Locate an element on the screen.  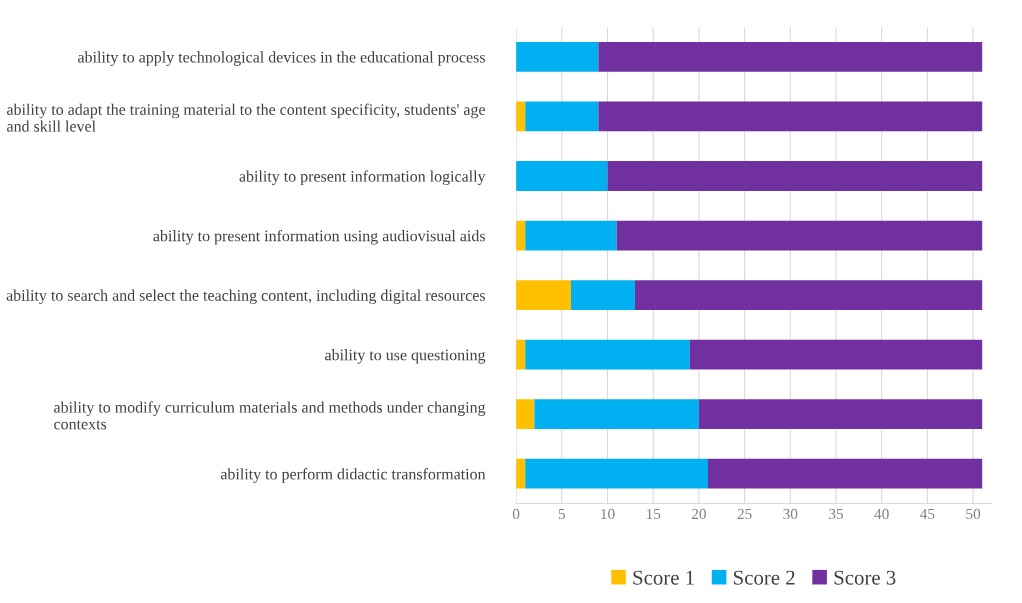
y-tick-label: ability to search and select the teaching content, including digital resources is located at coordinates (245, 297).